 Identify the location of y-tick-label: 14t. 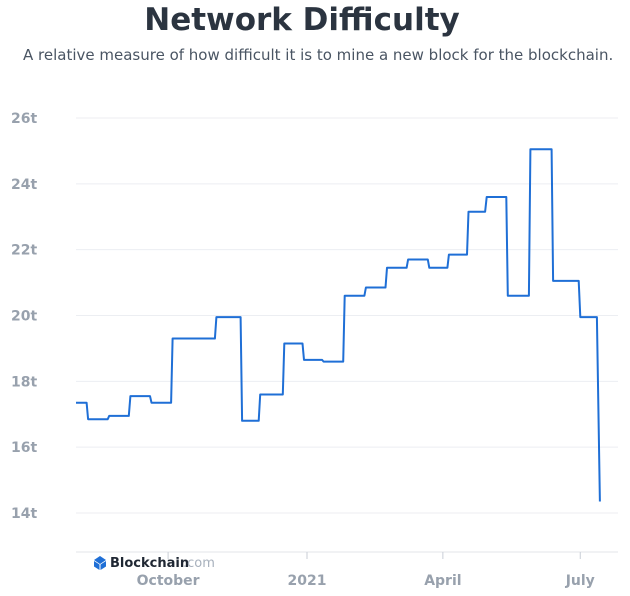
(24, 514).